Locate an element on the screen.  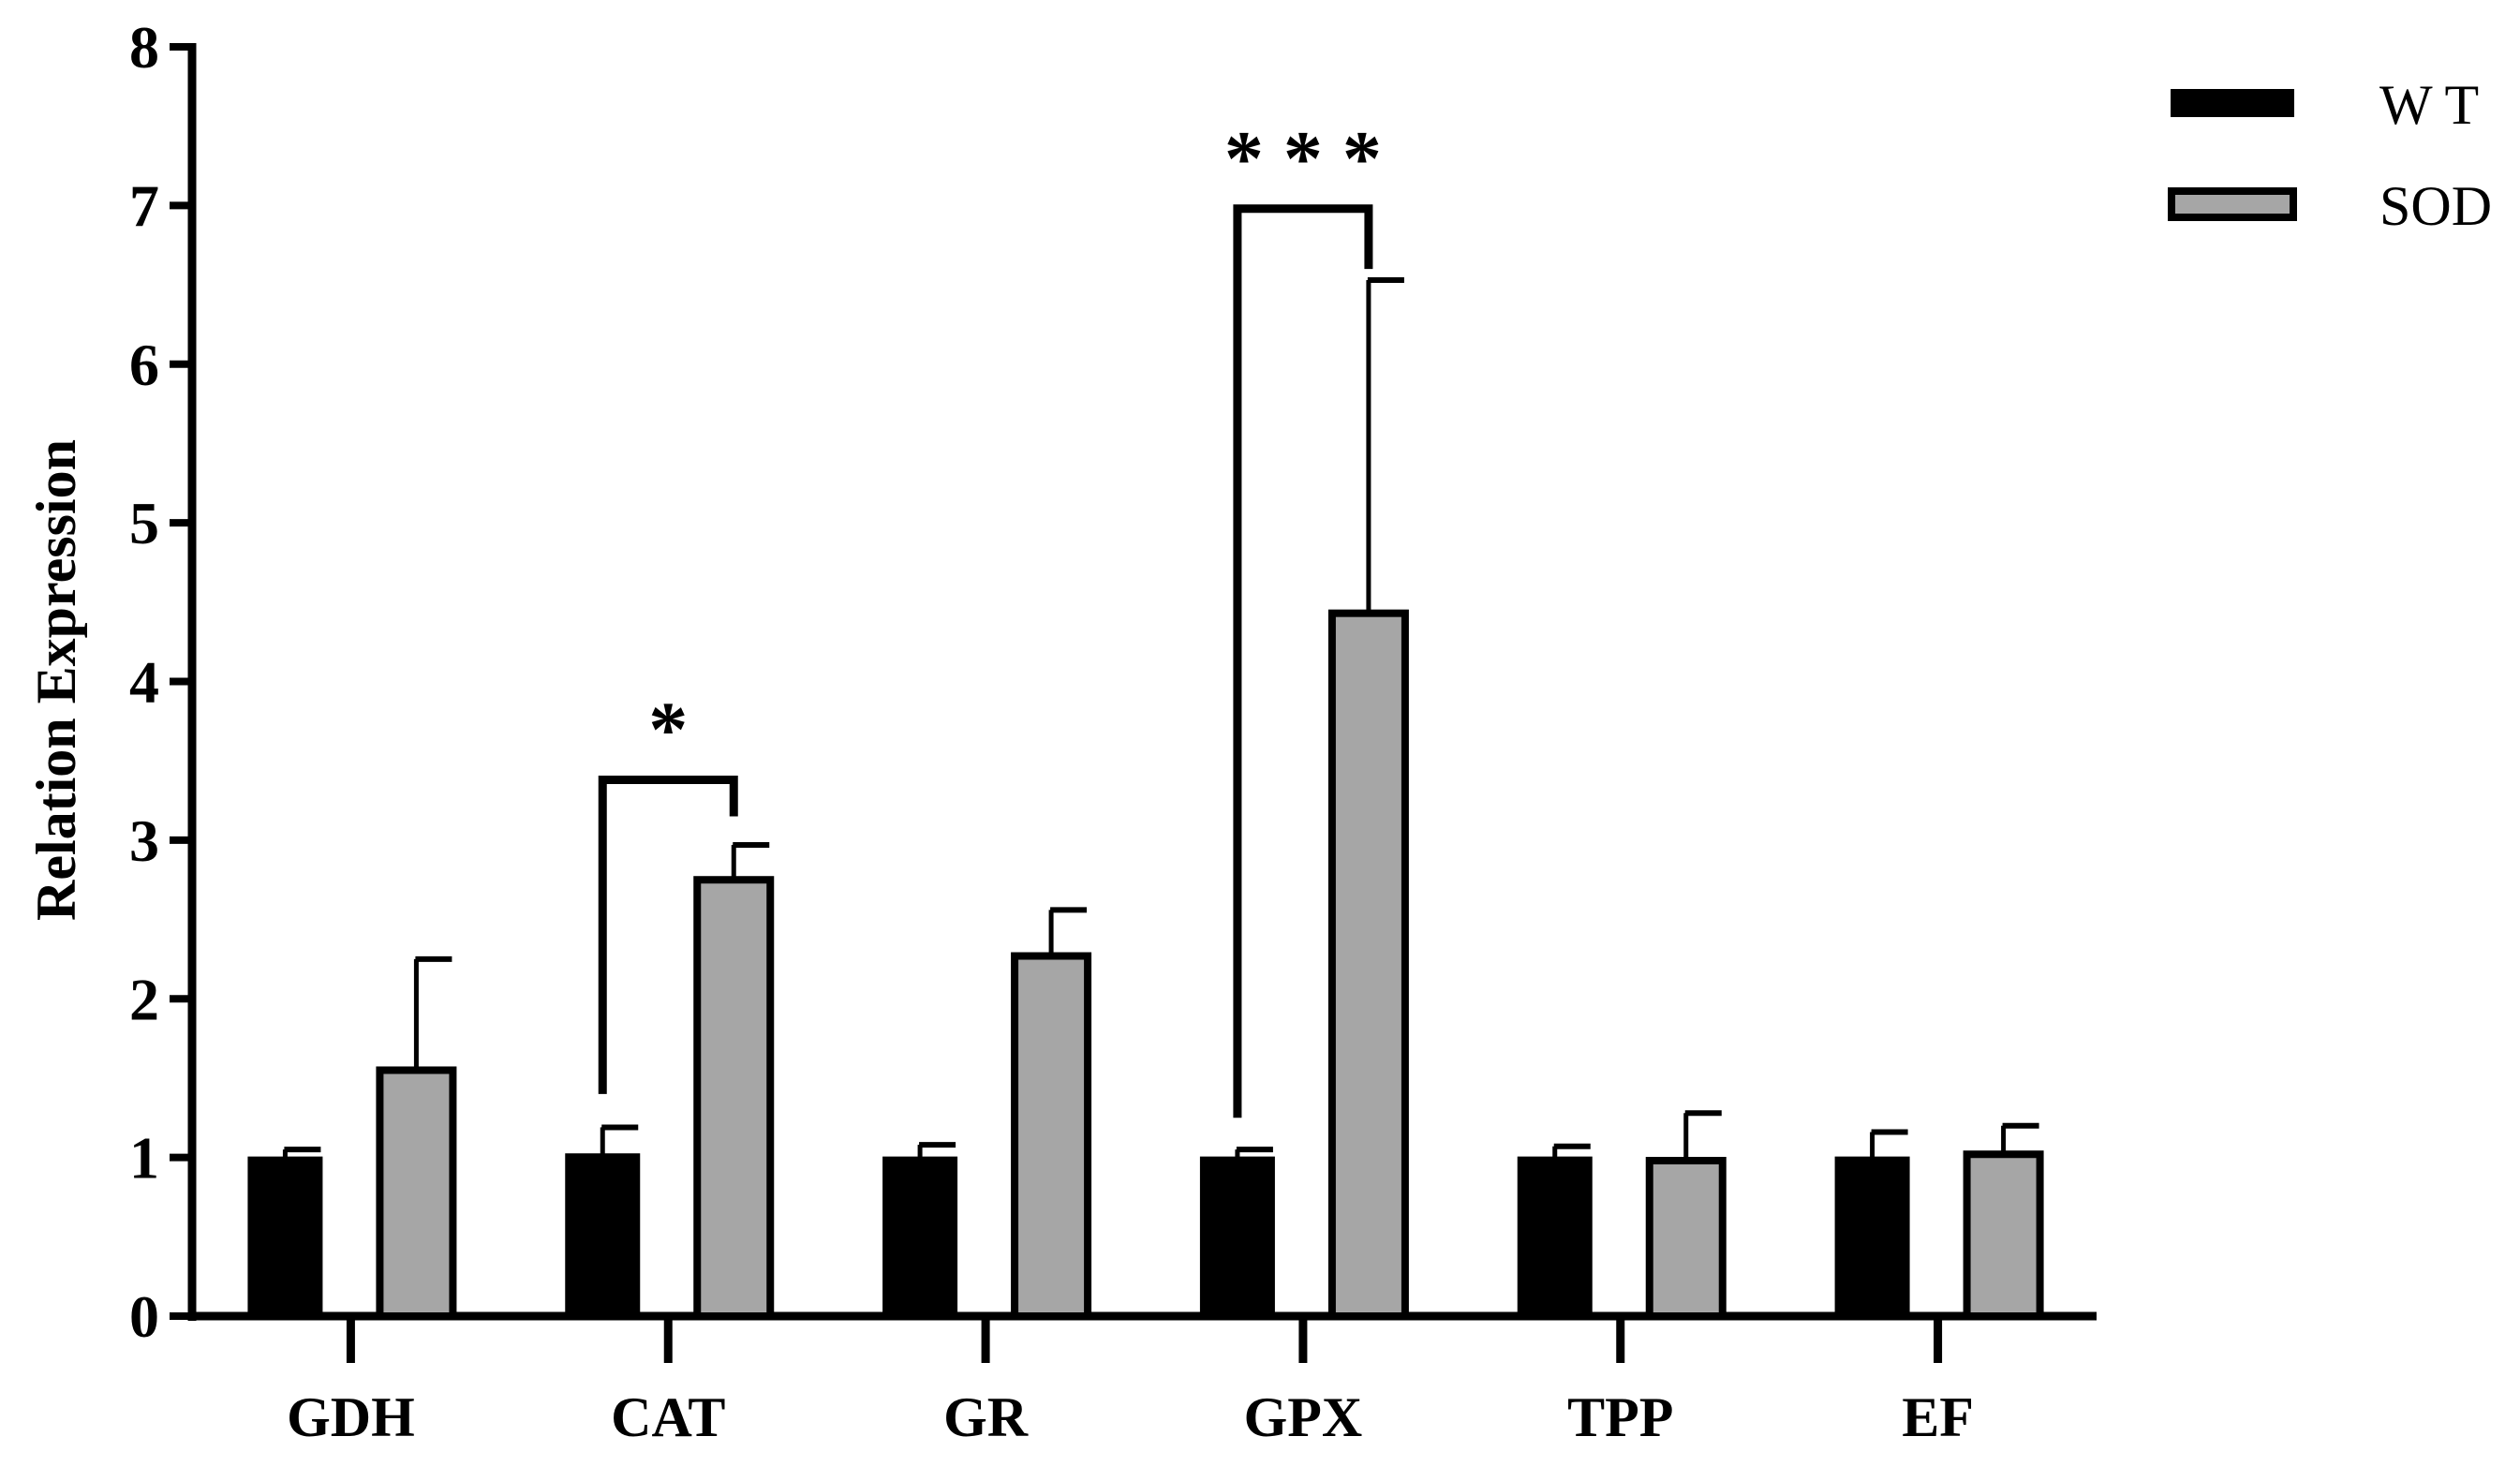
legend-swatch-sod is located at coordinates (2232, 204).